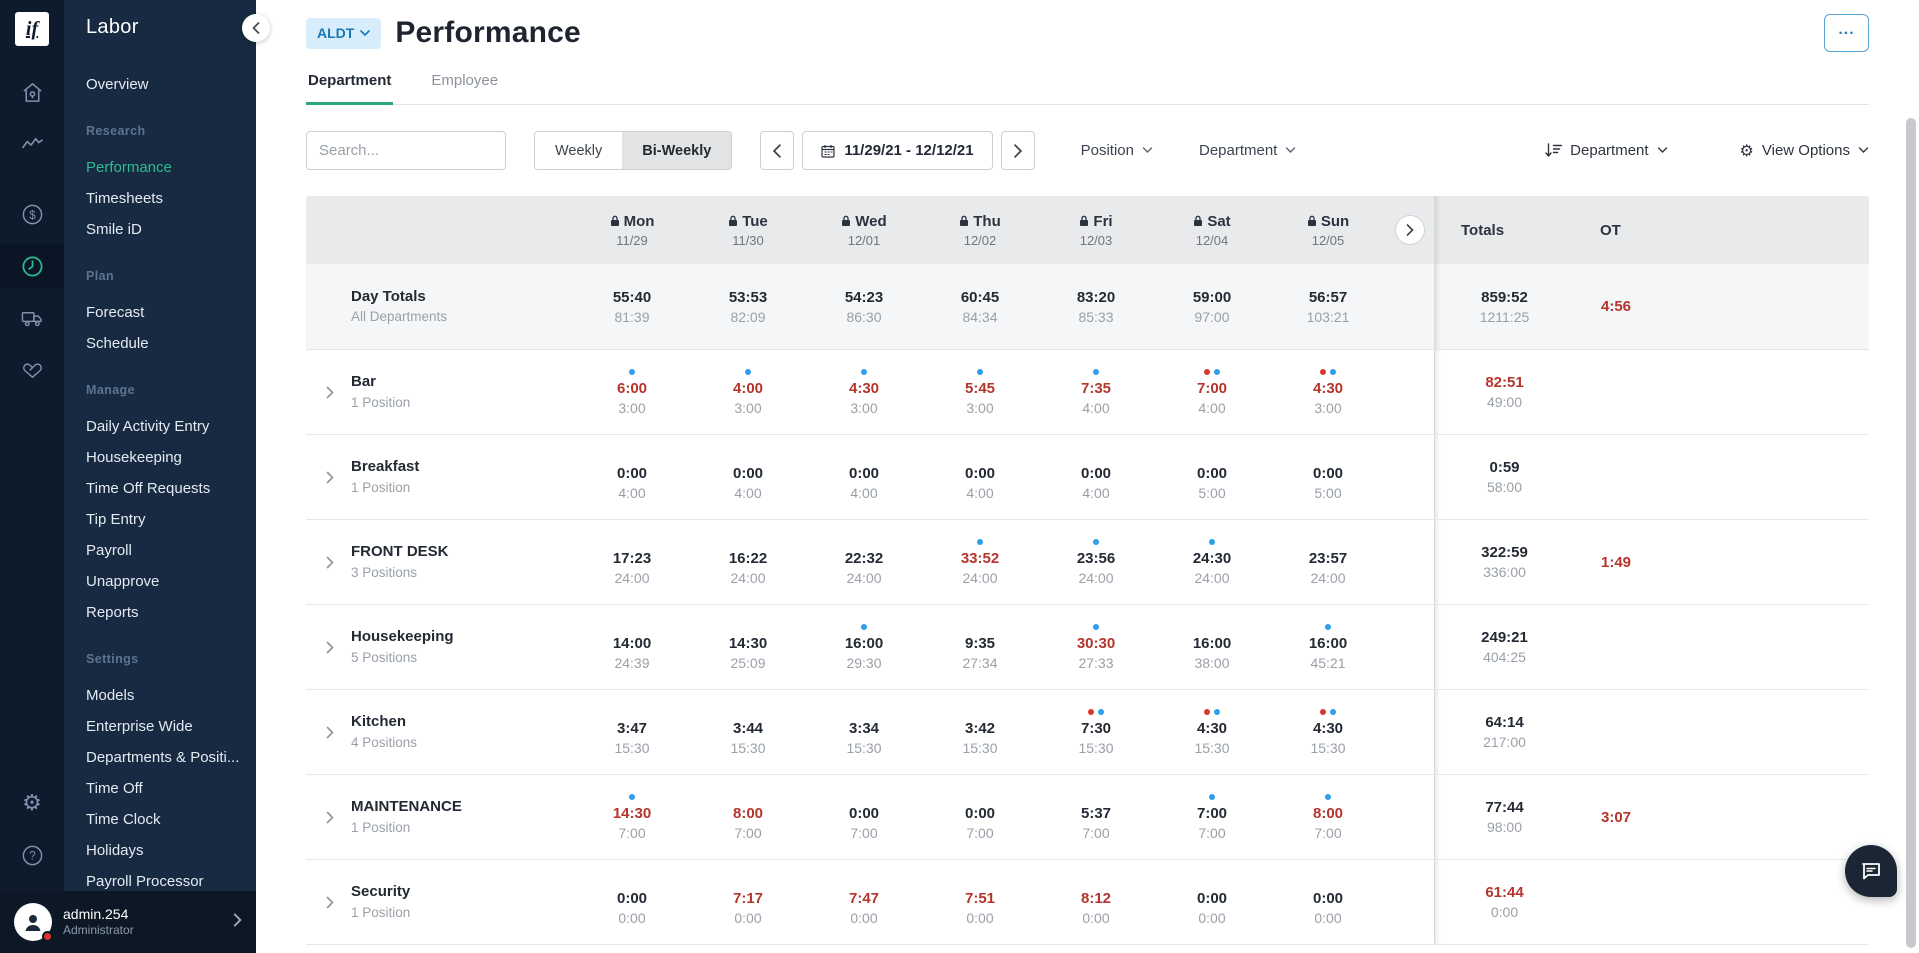 The height and width of the screenshot is (953, 1919). Describe the element at coordinates (864, 732) in the screenshot. I see `day-value-cell: 3:34 15:30` at that location.